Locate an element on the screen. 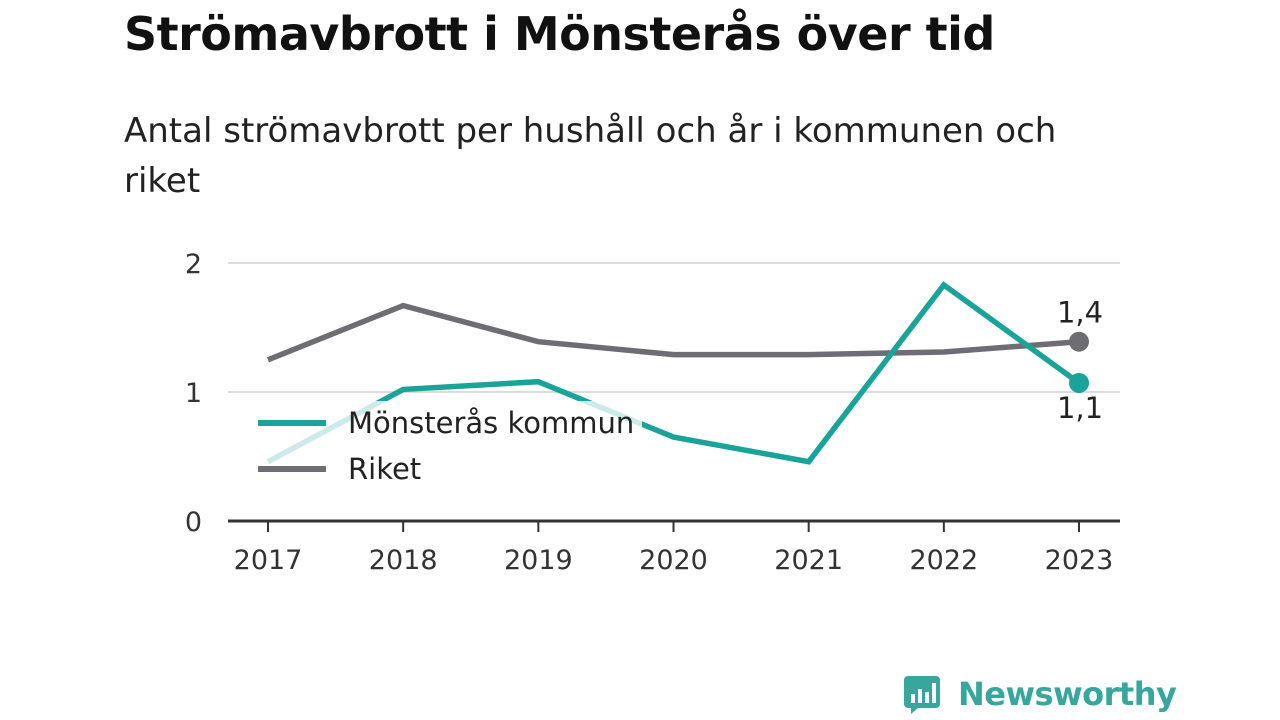 Image resolution: width=1280 pixels, height=720 pixels. newsworthy-logo: Newsworthy is located at coordinates (1039, 694).